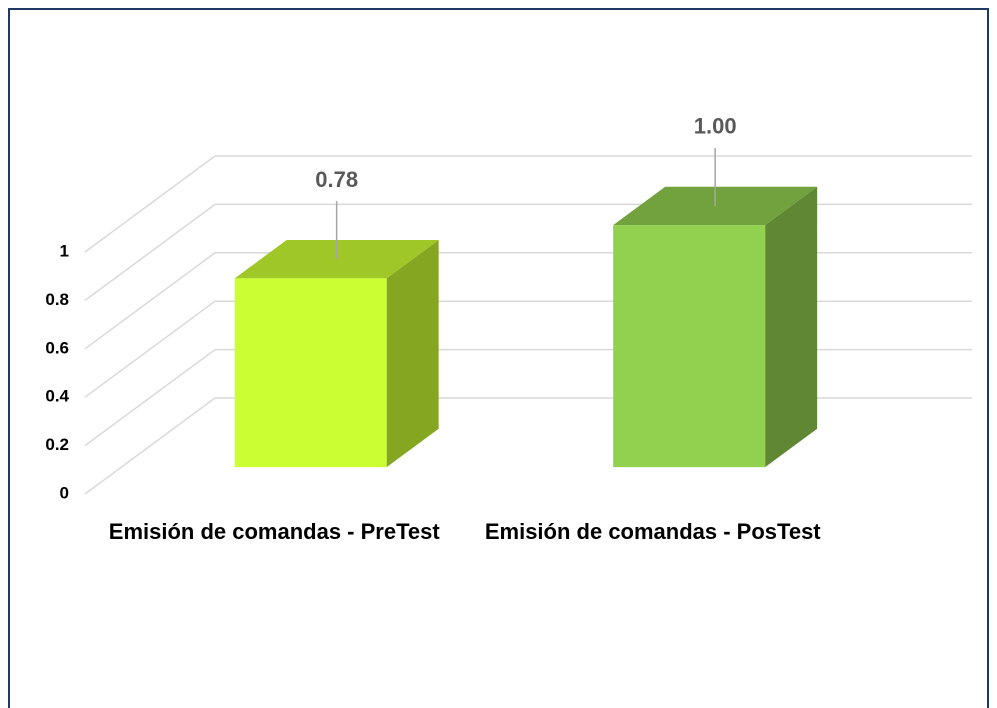 The width and height of the screenshot is (997, 708). Describe the element at coordinates (57, 347) in the screenshot. I see `y-tick-label: 0.6` at that location.